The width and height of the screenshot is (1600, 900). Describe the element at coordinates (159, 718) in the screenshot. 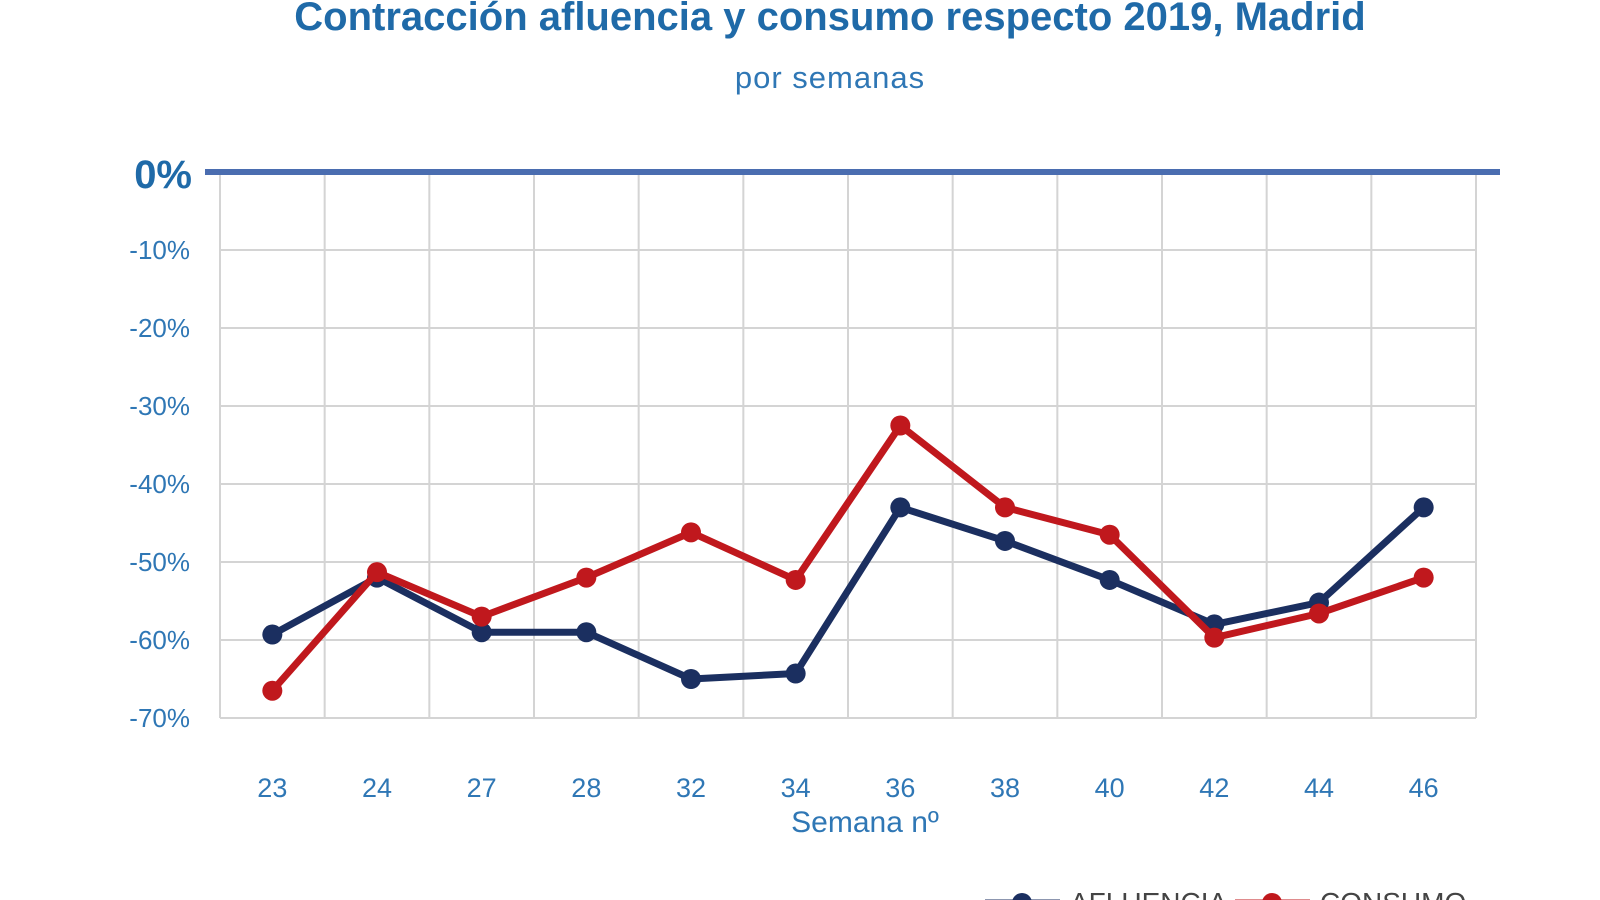

I see `y-tick-label: -70%` at that location.